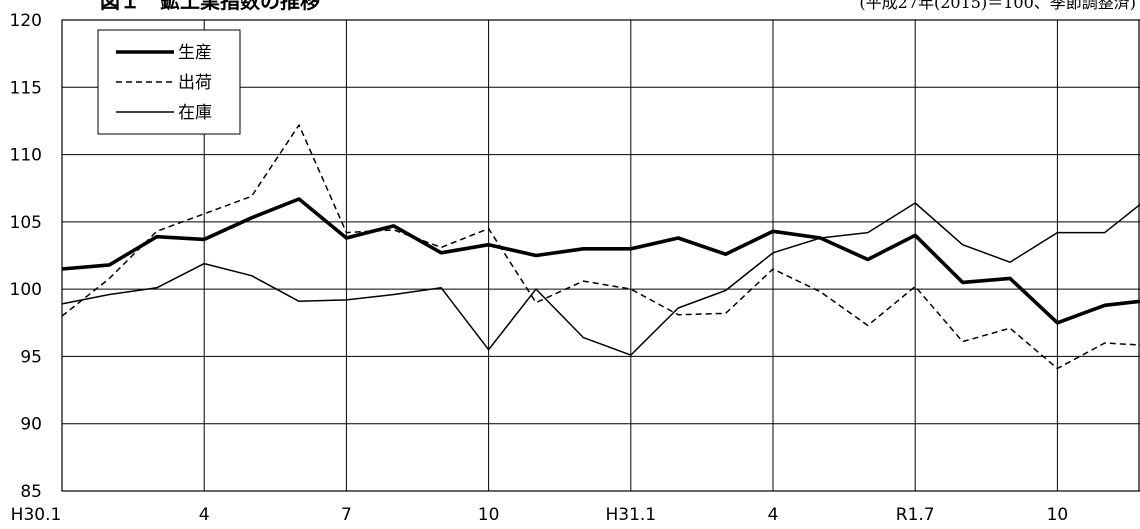 The height and width of the screenshot is (529, 1140). What do you see at coordinates (540, 515) in the screenshot?
I see `x-axis-tick-labels: H30.1 4 7 10 H31.1 4 R1.7 10` at bounding box center [540, 515].